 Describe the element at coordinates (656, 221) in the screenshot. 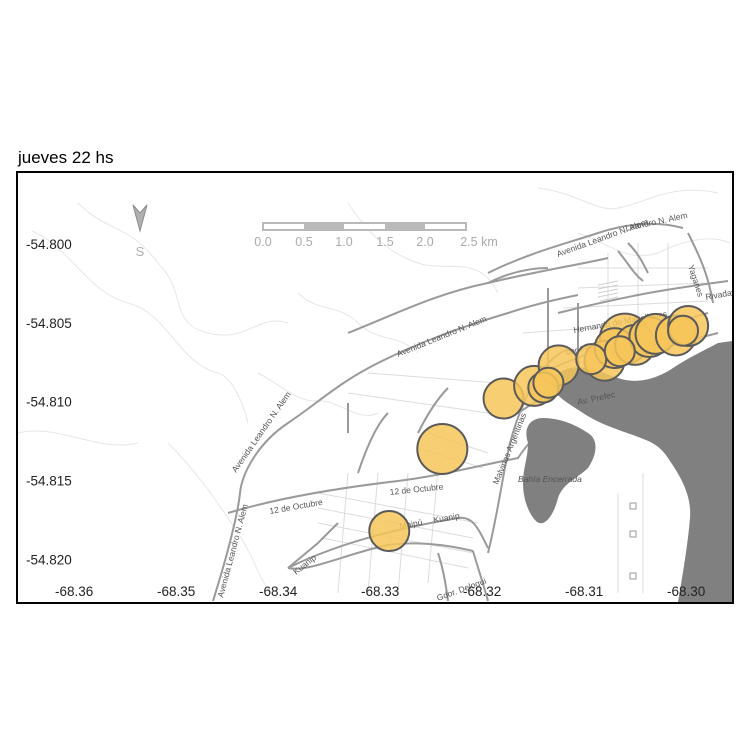

I see `road-label: Leandro N. Alem` at that location.